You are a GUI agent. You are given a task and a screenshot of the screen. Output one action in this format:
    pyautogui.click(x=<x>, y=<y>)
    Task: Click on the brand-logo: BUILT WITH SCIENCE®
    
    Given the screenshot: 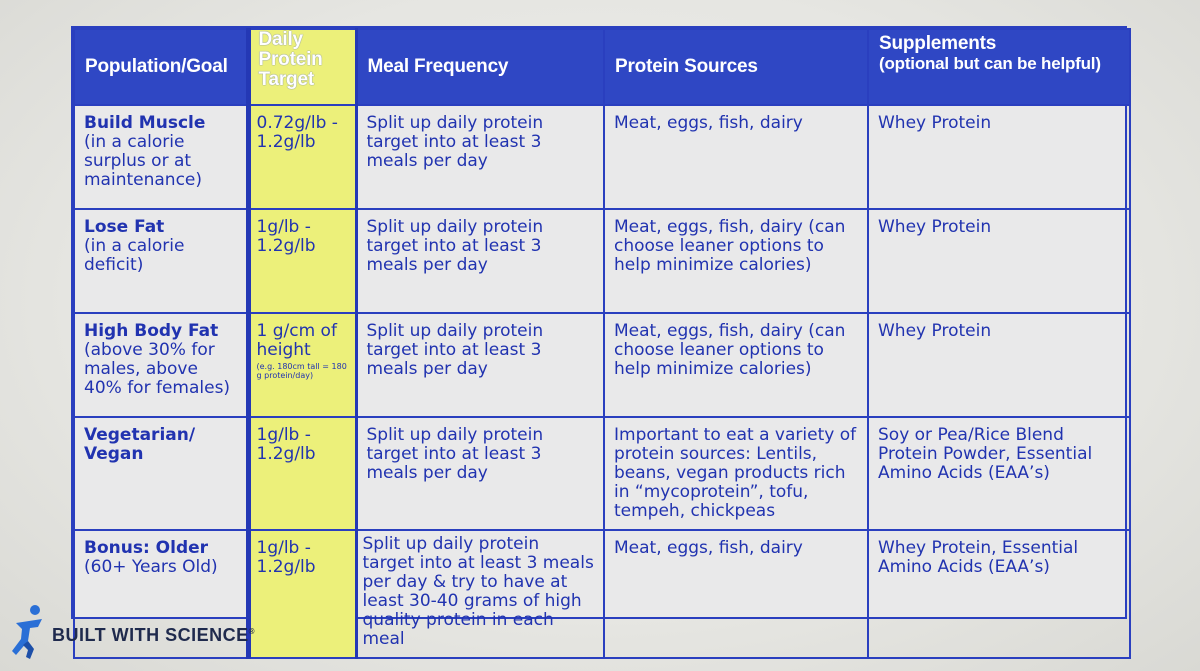 What is the action you would take?
    pyautogui.click(x=131, y=632)
    